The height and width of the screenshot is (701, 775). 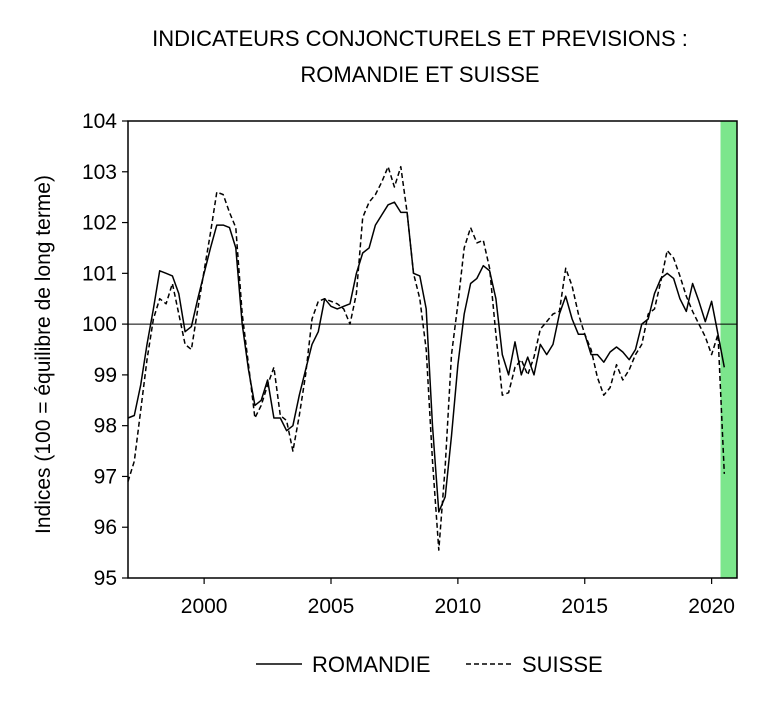 What do you see at coordinates (711, 606) in the screenshot?
I see `x-tick-label: 2020` at bounding box center [711, 606].